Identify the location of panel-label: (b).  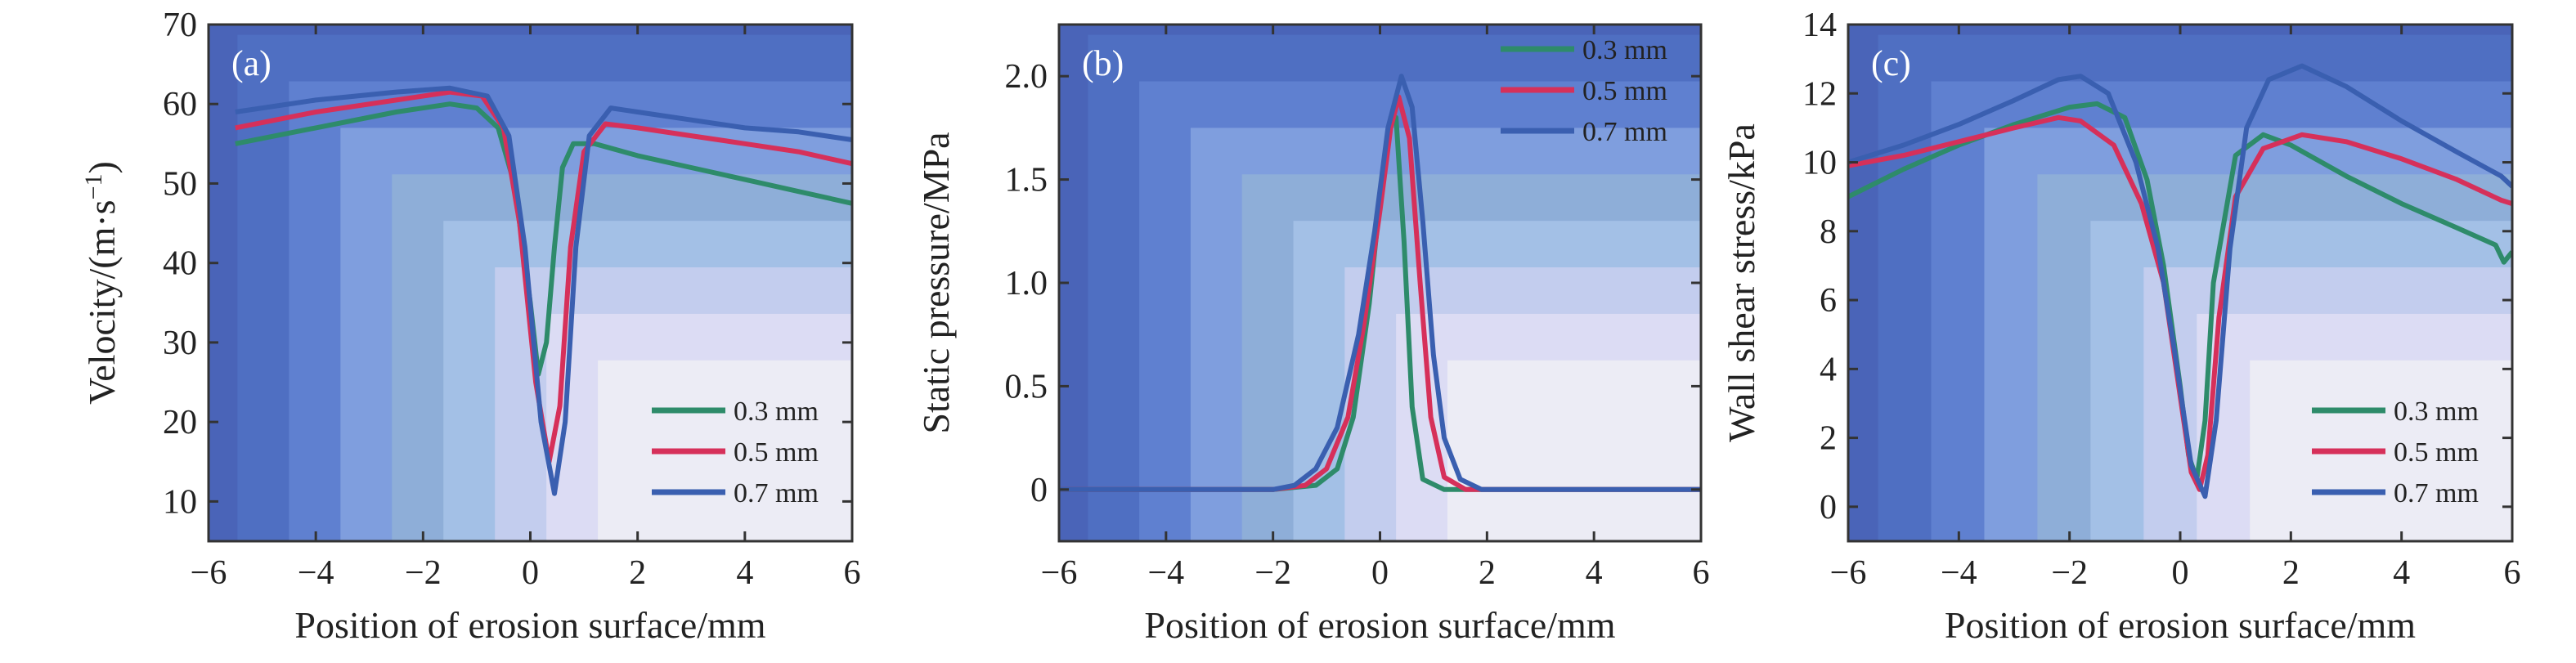
(1103, 63).